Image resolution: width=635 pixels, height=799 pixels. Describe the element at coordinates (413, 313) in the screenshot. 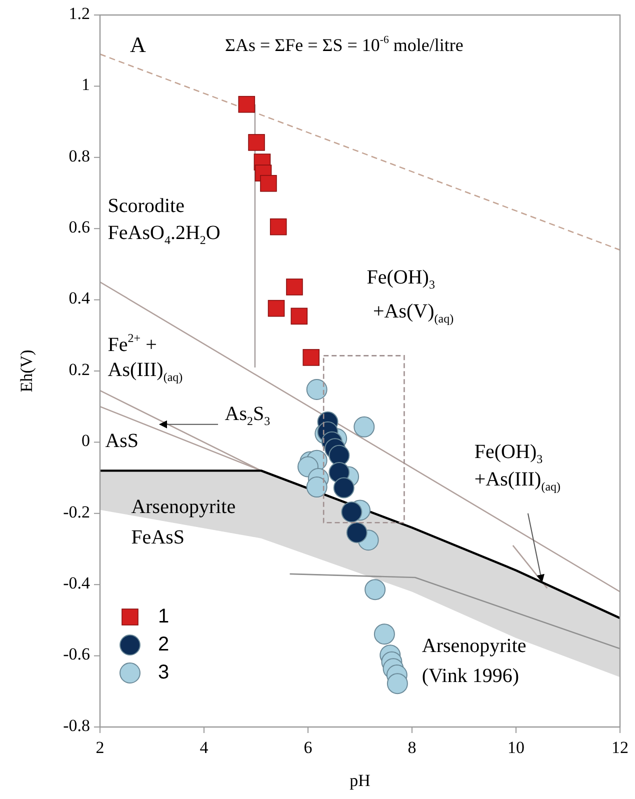

I see `annotation: +As(V)$_{(aq)}$` at that location.